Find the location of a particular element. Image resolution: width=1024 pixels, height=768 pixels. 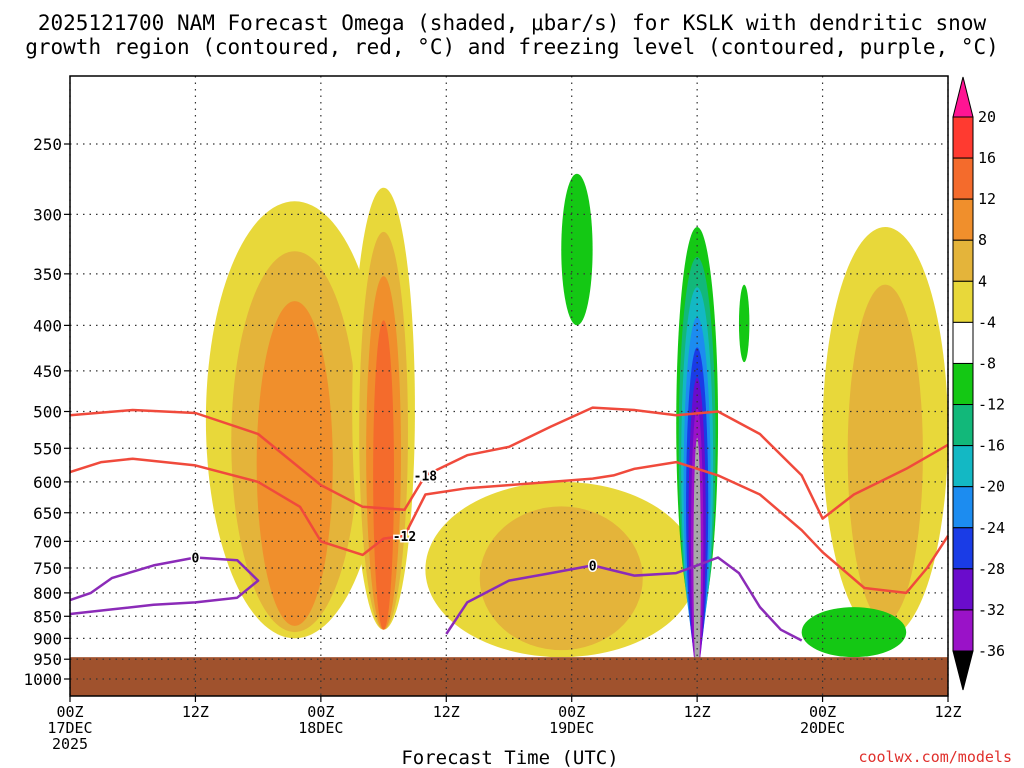

contour-label-0: -18 is located at coordinates (426, 476).